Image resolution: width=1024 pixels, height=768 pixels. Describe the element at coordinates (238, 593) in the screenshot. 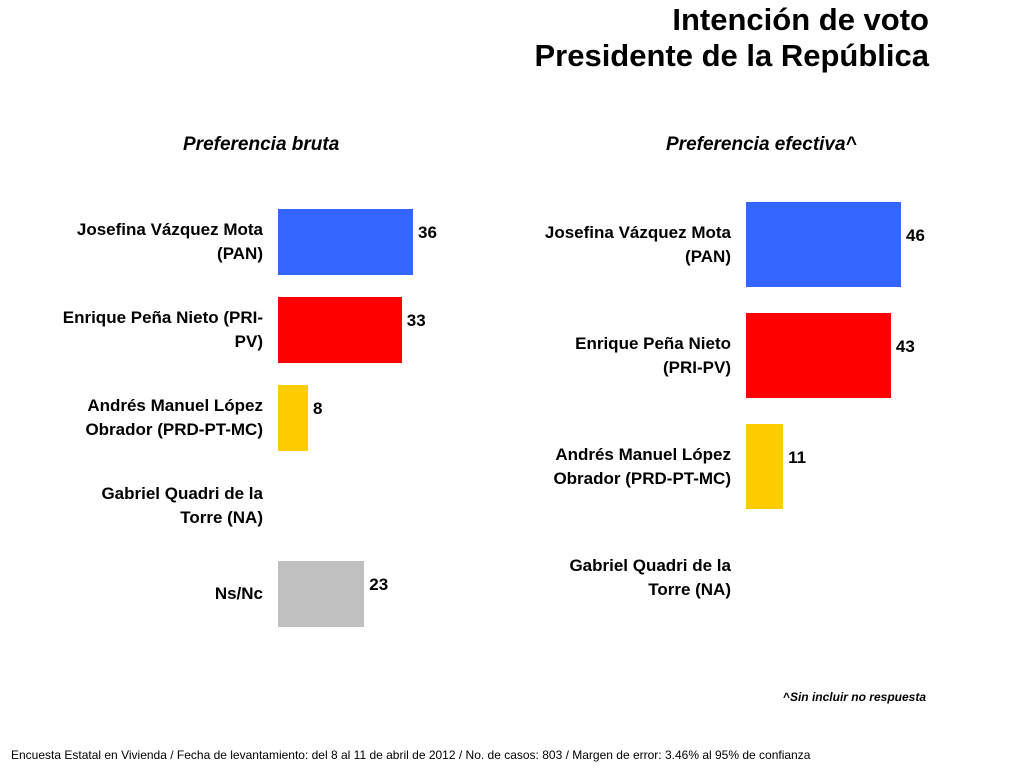

I see `category-label: Ns/Nc` at that location.